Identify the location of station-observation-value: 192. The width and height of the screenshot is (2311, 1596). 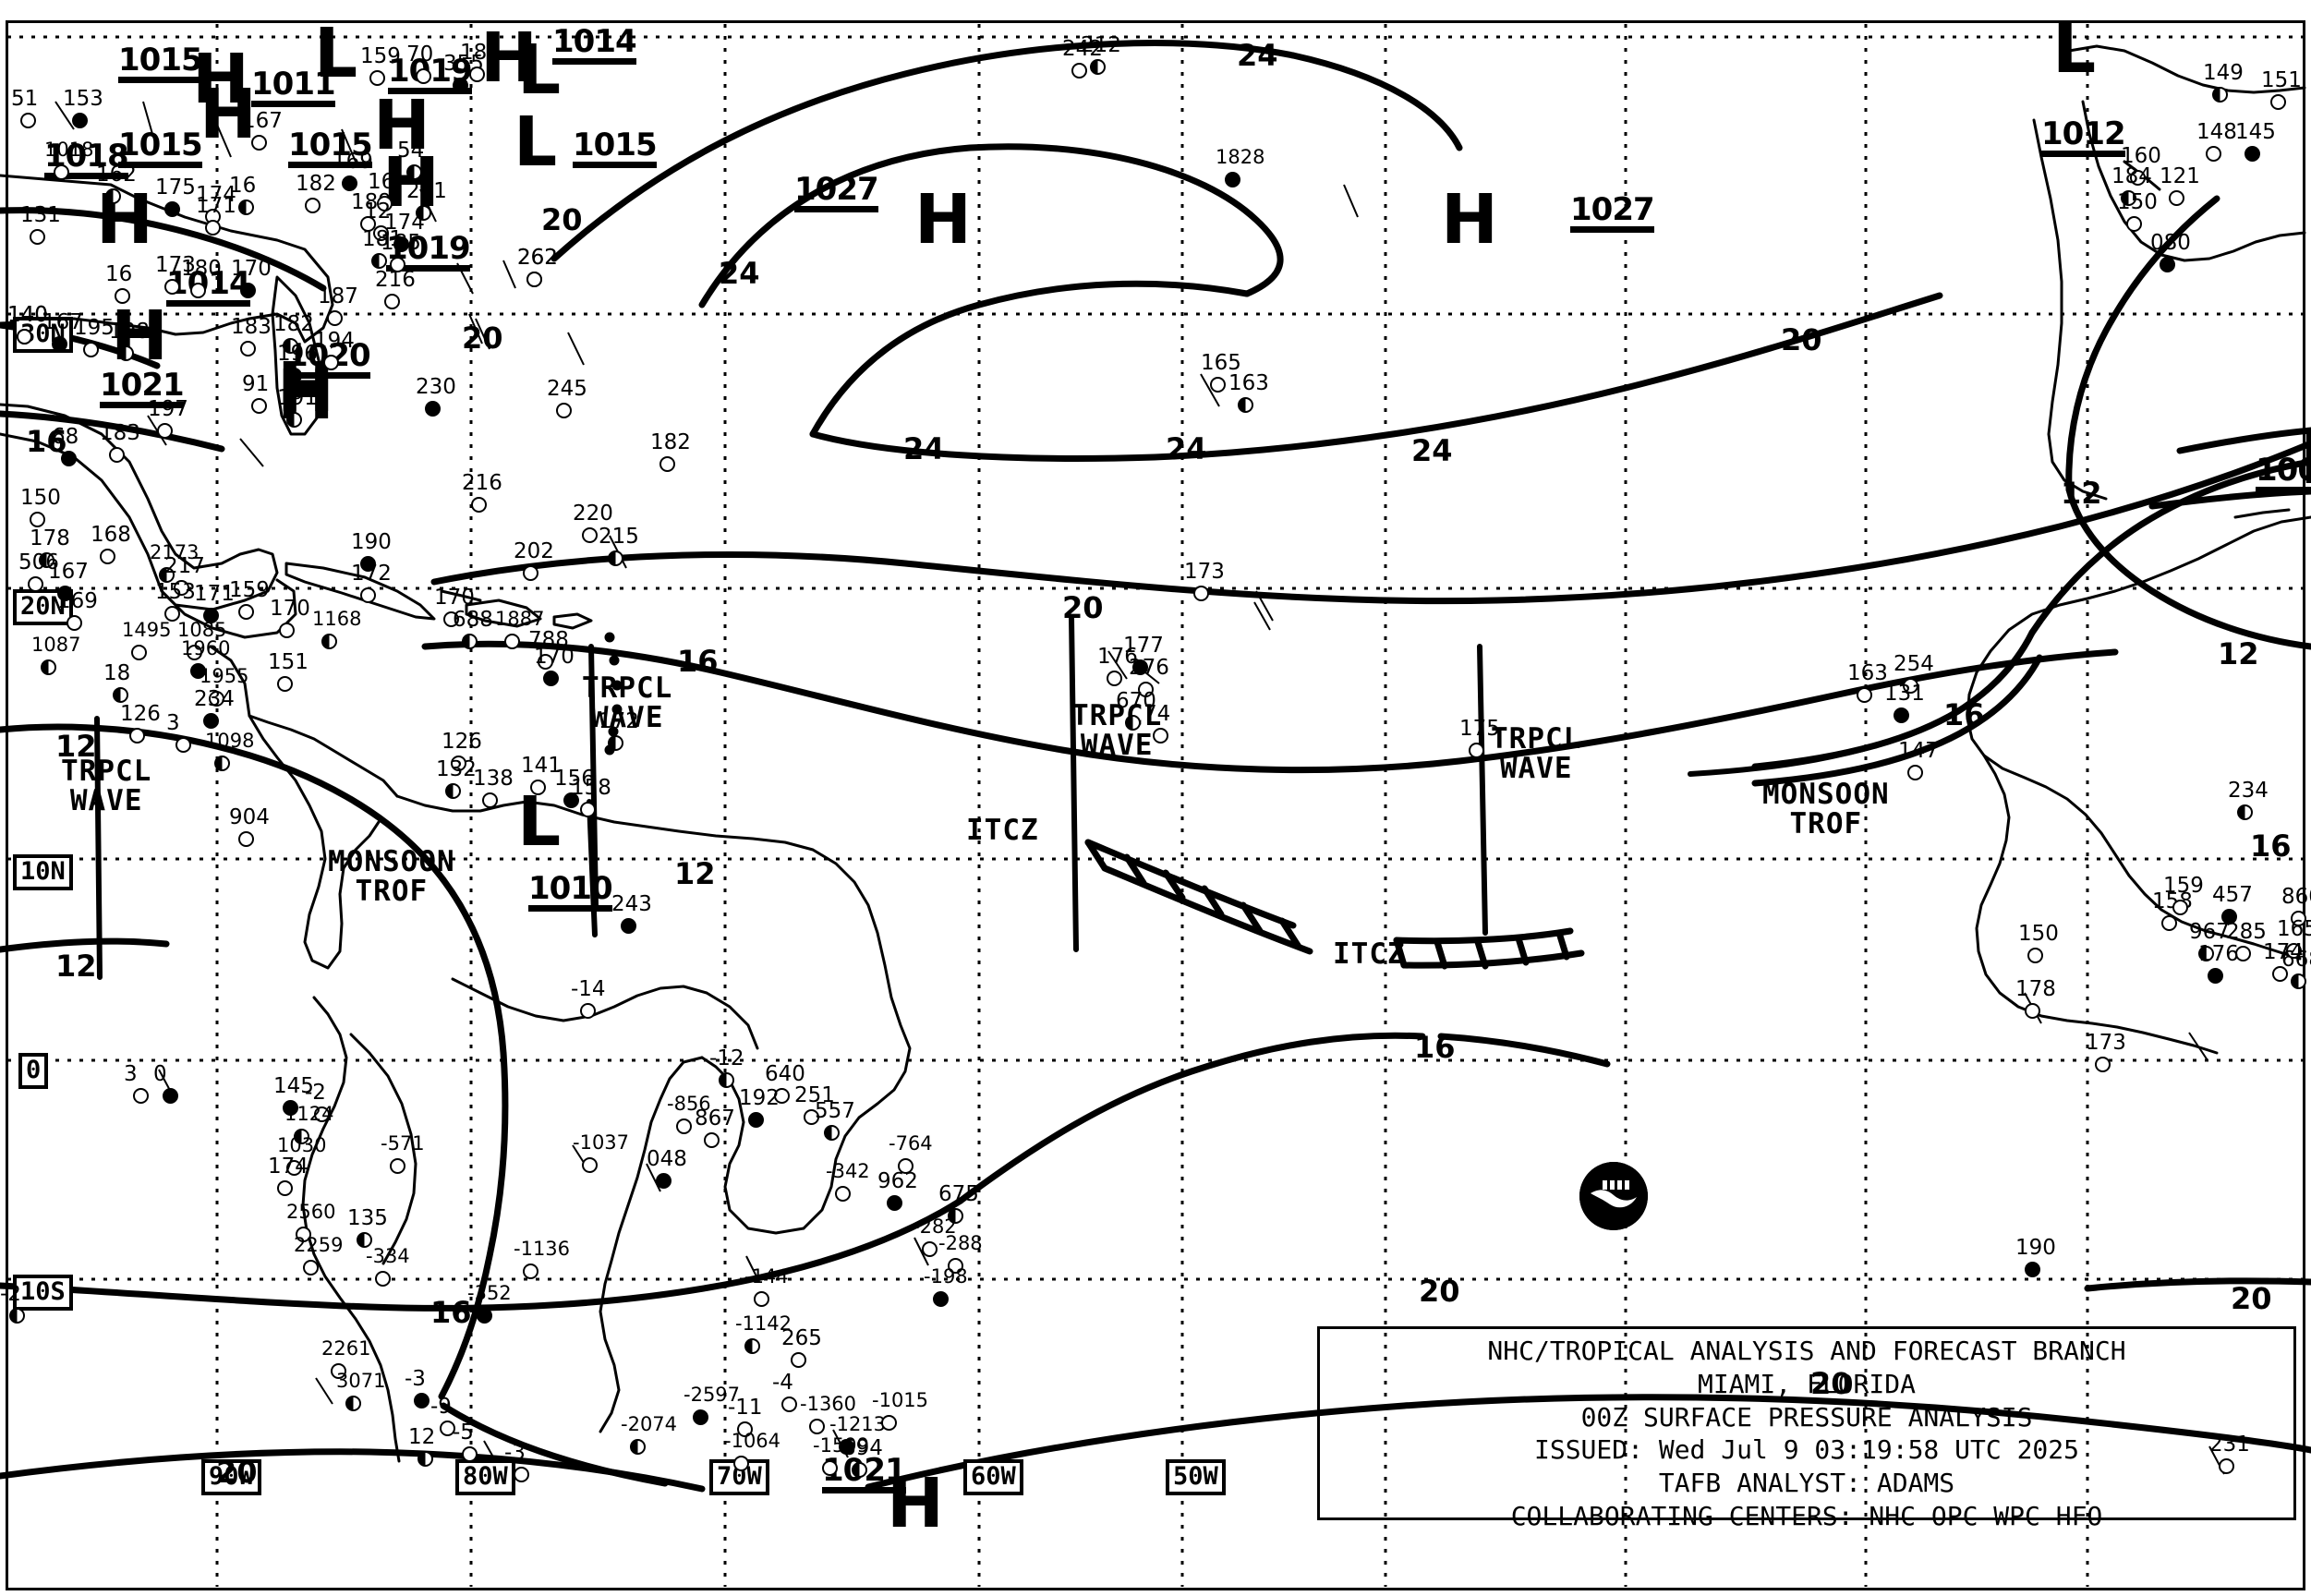
(759, 1098).